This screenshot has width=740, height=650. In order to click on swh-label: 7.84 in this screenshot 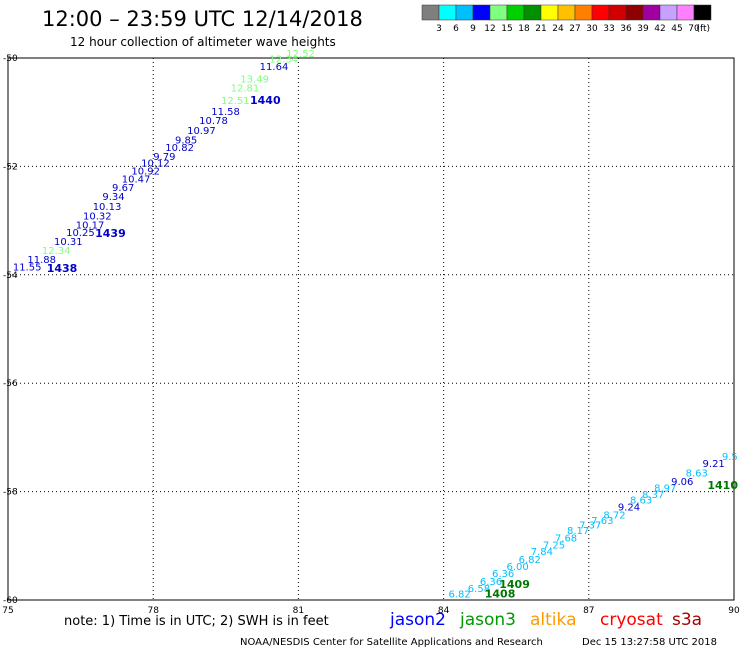, I will do `click(542, 552)`.